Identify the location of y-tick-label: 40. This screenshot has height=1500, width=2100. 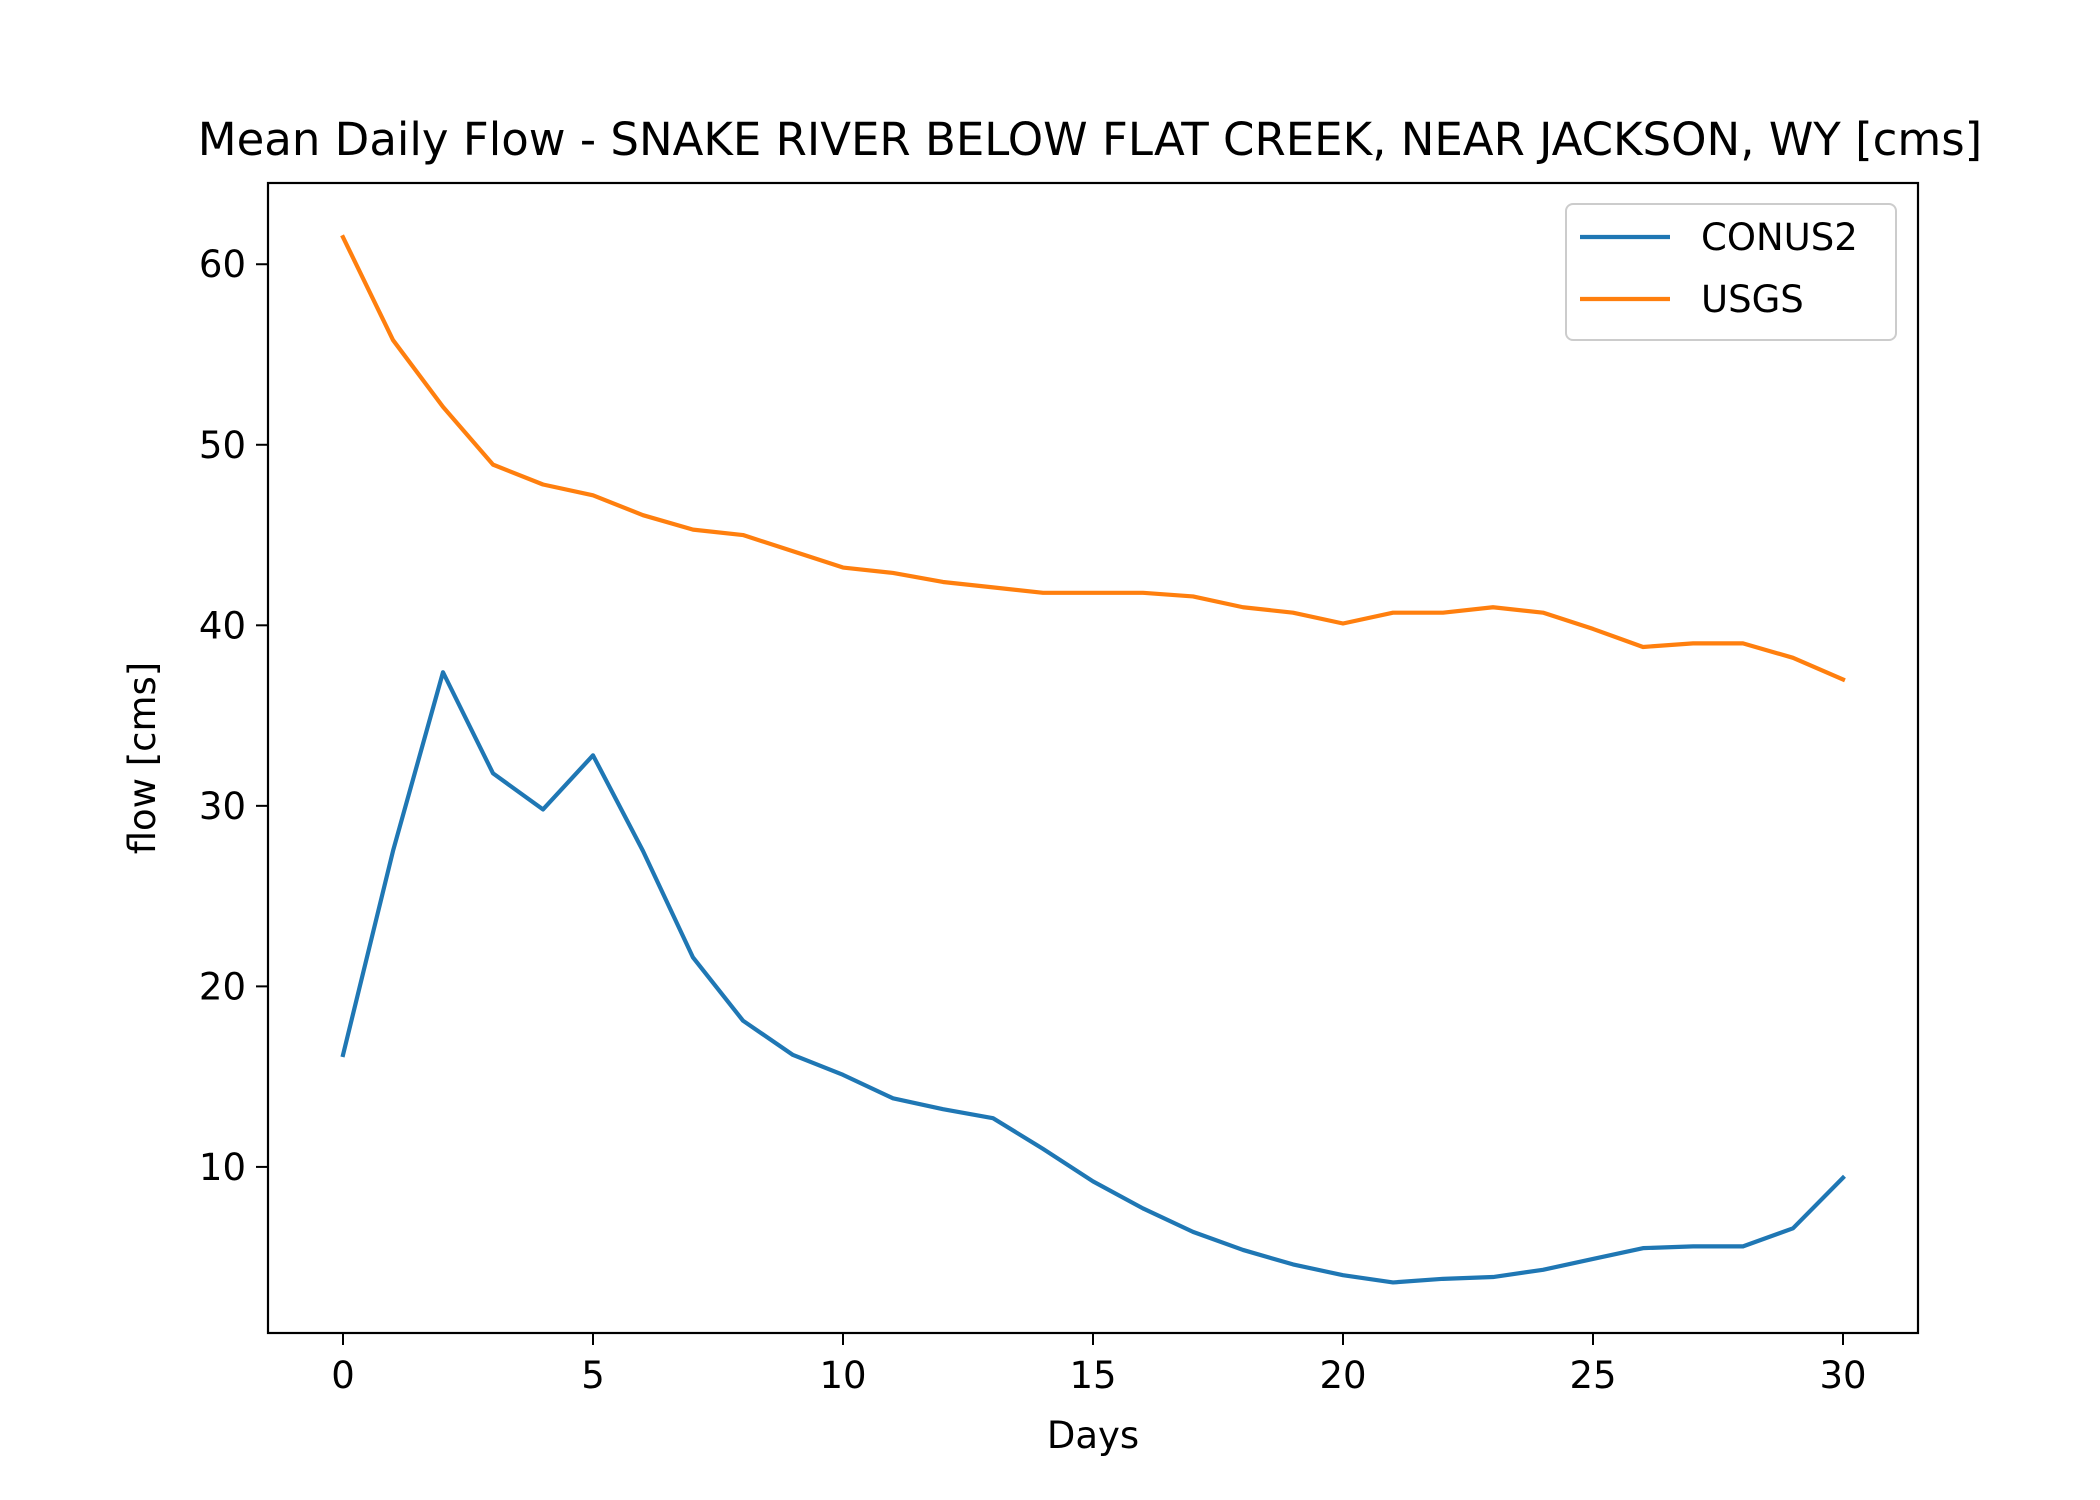
(222, 625).